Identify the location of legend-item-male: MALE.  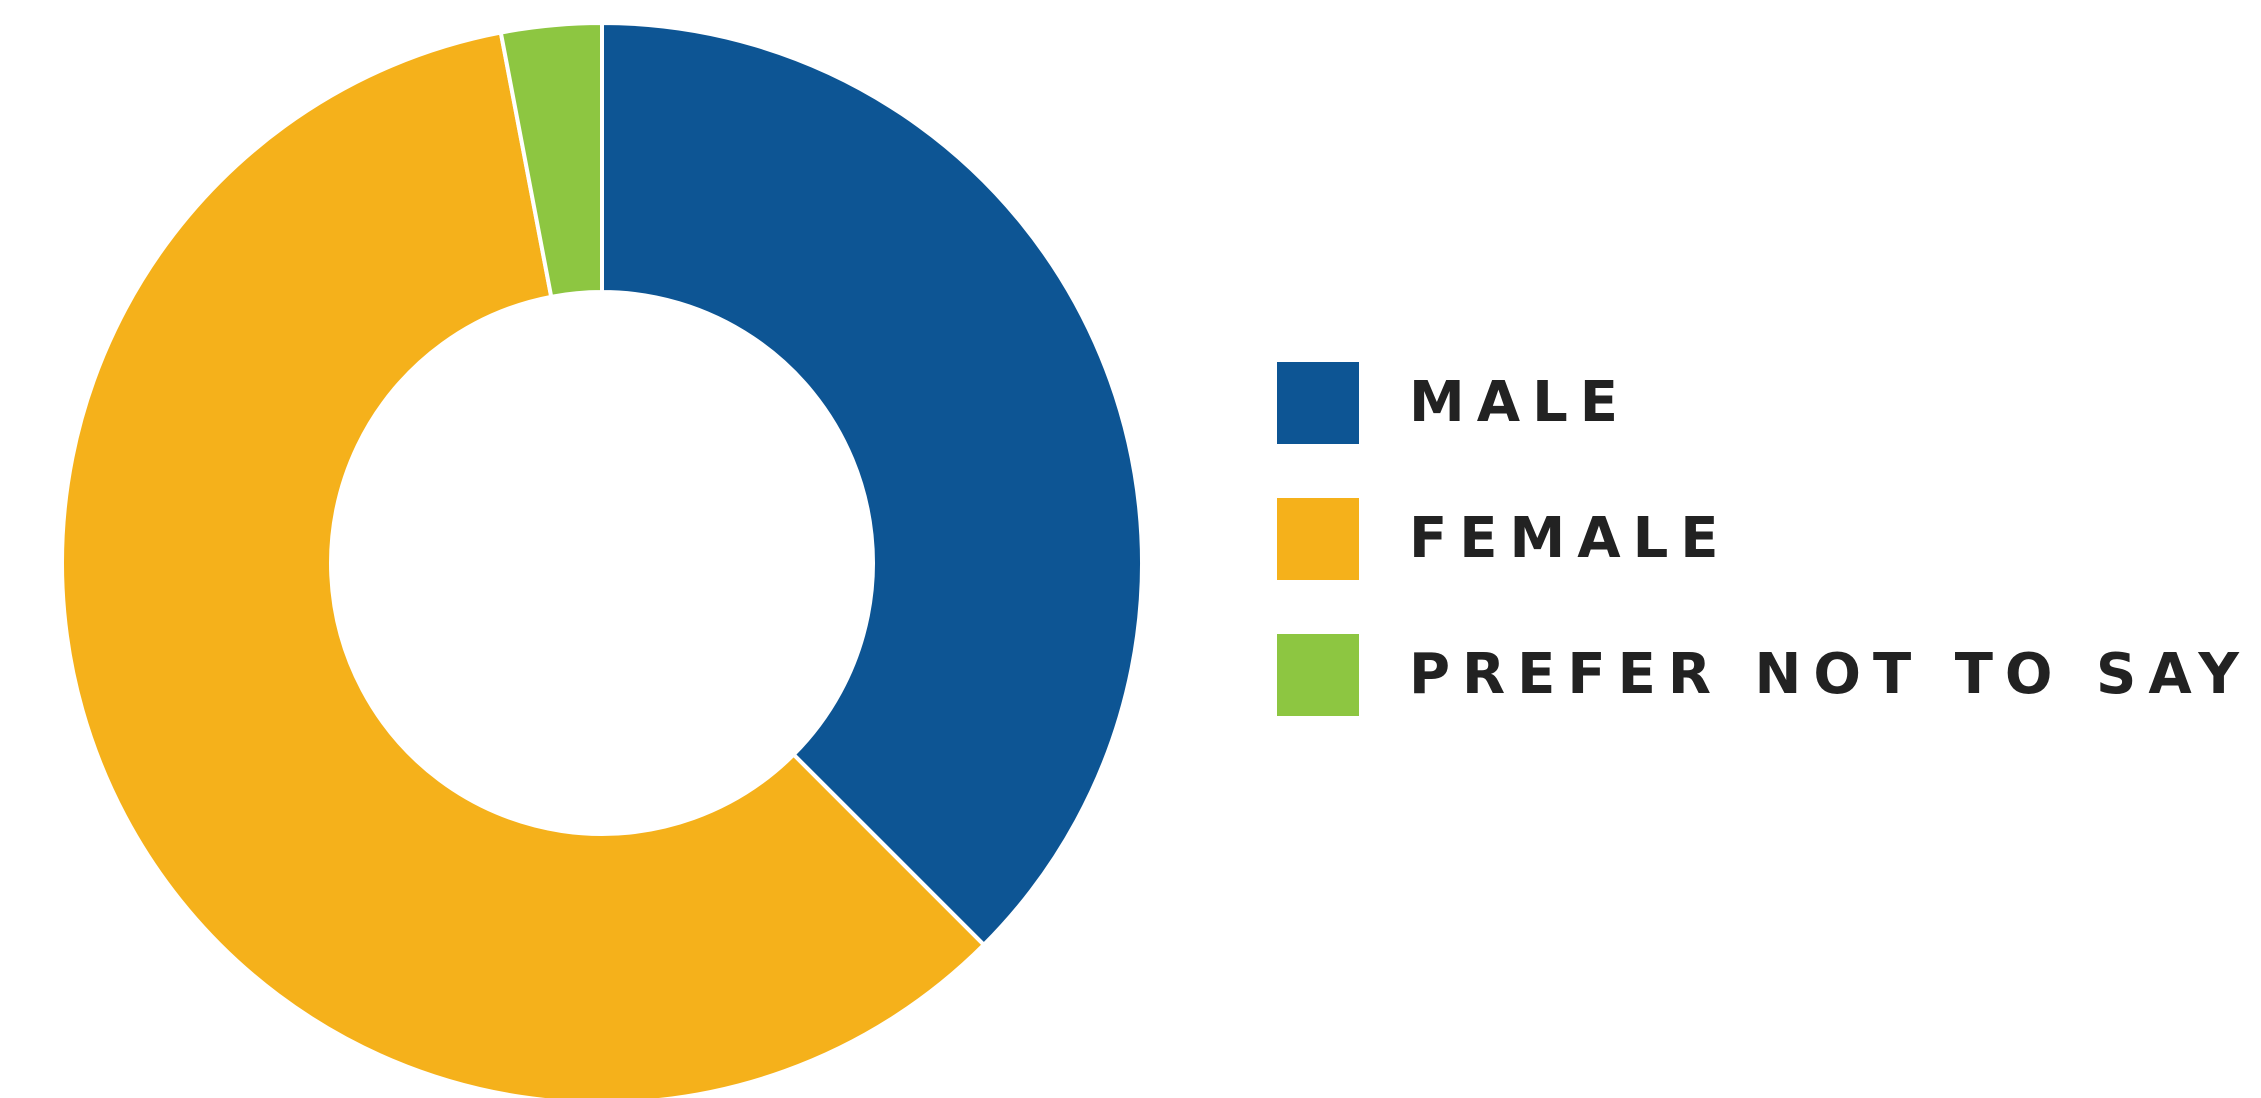
(1764, 403).